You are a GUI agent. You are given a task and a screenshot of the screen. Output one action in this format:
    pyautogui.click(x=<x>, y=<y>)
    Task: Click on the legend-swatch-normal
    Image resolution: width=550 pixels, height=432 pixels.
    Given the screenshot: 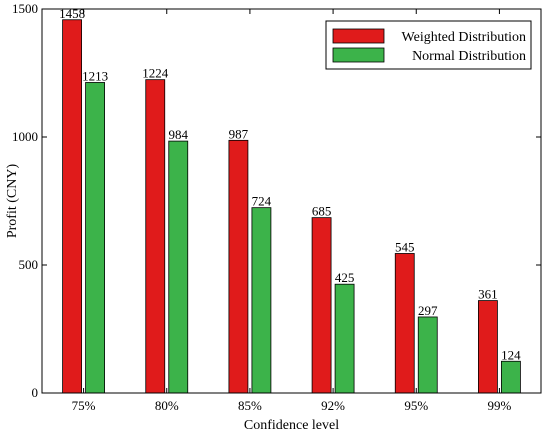 What is the action you would take?
    pyautogui.click(x=358, y=55)
    